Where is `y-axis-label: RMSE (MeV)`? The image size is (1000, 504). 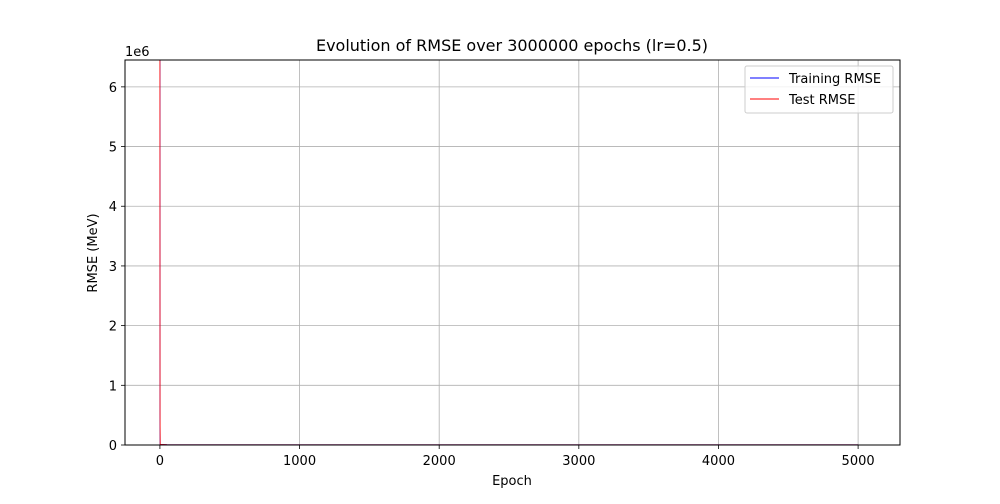 y-axis-label: RMSE (MeV) is located at coordinates (93, 252).